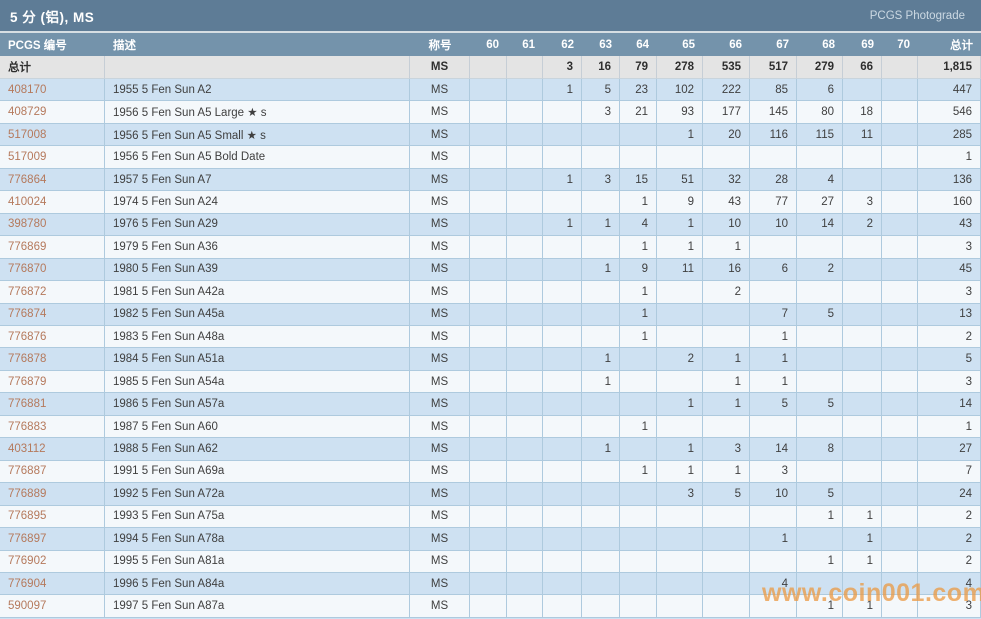 The height and width of the screenshot is (619, 981). I want to click on pcgs-number-link: 776876, so click(52, 337).